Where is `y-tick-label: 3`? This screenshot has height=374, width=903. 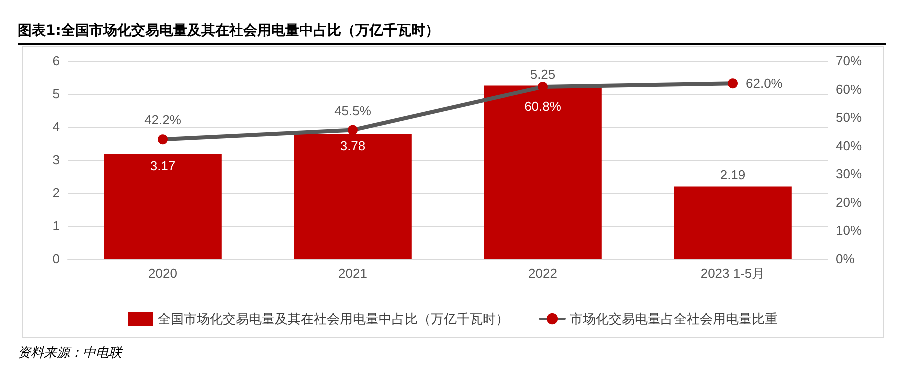 y-tick-label: 3 is located at coordinates (56, 160).